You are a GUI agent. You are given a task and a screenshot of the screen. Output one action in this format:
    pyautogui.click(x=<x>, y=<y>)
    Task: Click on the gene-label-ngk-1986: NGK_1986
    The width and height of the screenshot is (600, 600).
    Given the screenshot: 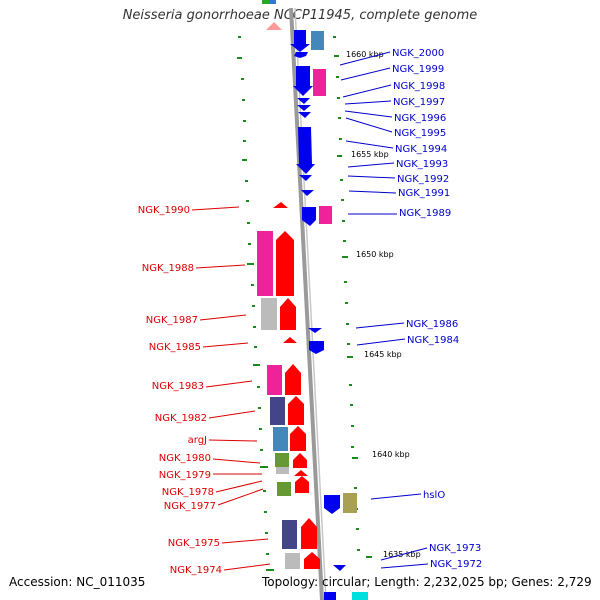 What is the action you would take?
    pyautogui.click(x=432, y=324)
    